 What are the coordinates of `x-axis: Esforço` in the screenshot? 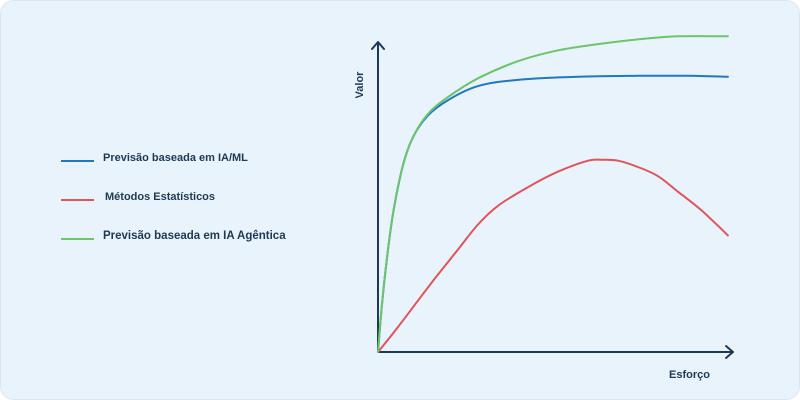 It's located at (556, 363).